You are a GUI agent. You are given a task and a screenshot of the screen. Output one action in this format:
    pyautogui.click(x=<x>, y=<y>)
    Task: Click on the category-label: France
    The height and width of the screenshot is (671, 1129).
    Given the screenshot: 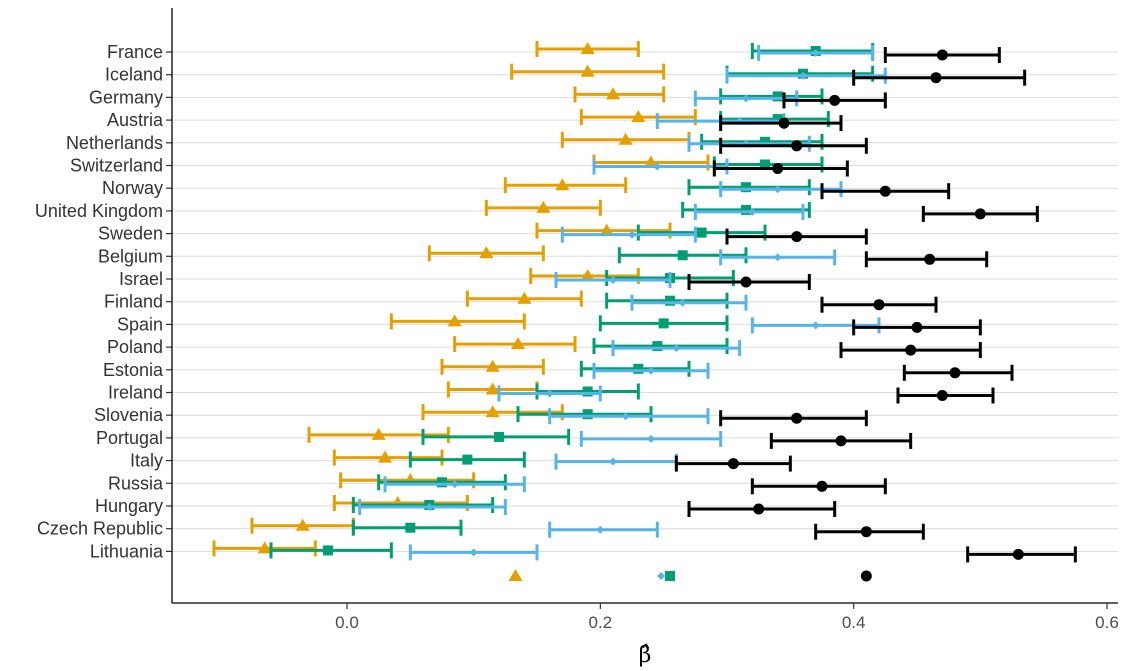 What is the action you would take?
    pyautogui.click(x=135, y=52)
    